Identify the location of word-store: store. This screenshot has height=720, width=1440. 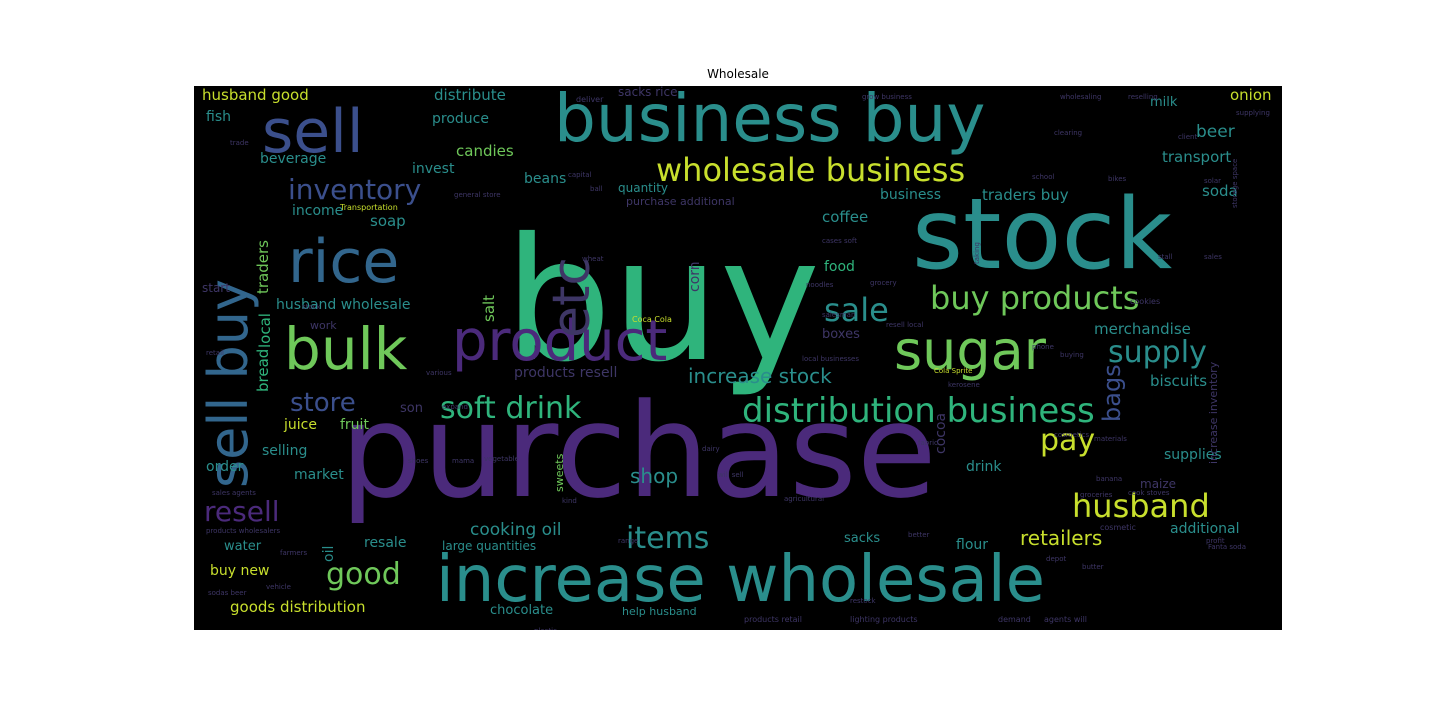
(323, 403).